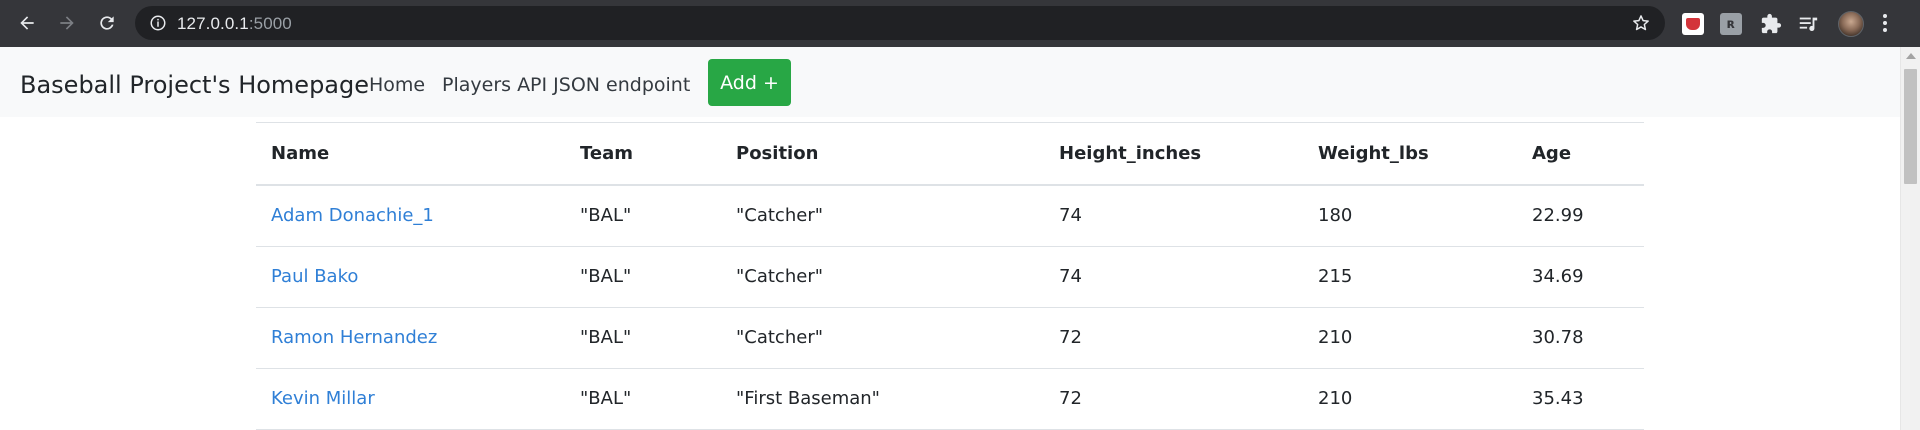 This screenshot has width=1920, height=430. I want to click on cell-age: 22.99, so click(1580, 216).